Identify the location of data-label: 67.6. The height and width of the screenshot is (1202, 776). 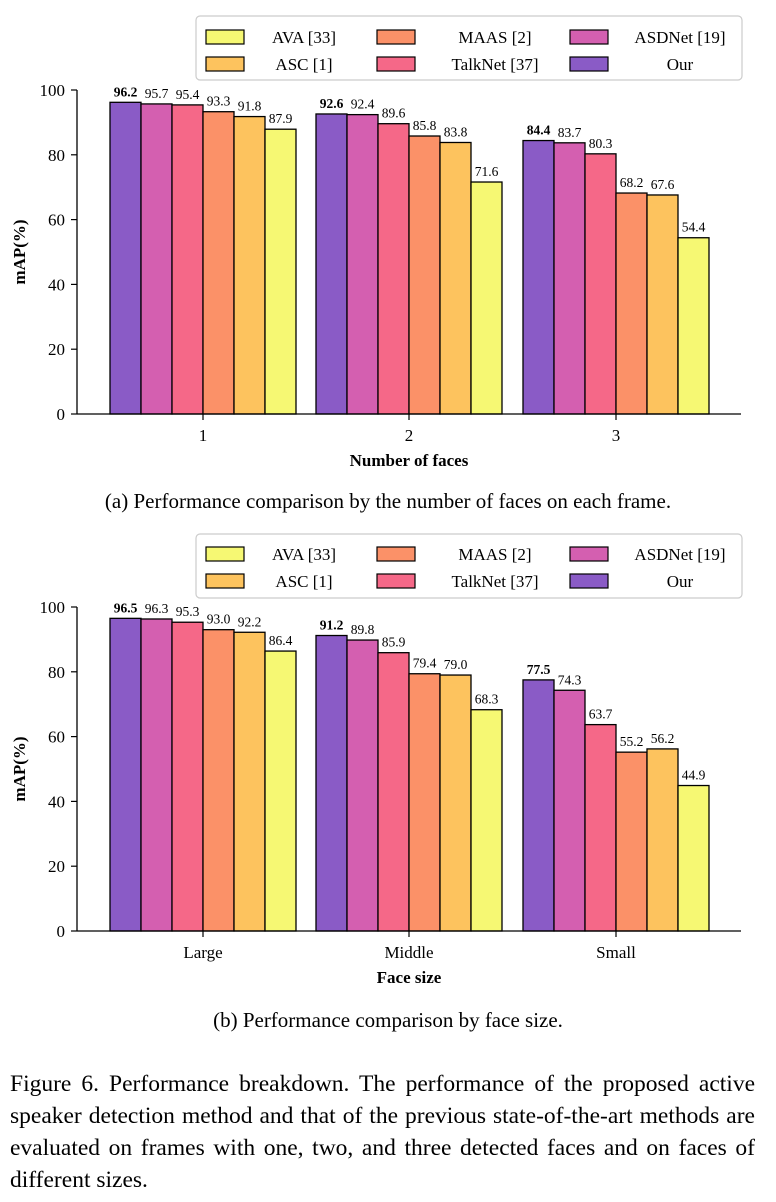
(663, 184).